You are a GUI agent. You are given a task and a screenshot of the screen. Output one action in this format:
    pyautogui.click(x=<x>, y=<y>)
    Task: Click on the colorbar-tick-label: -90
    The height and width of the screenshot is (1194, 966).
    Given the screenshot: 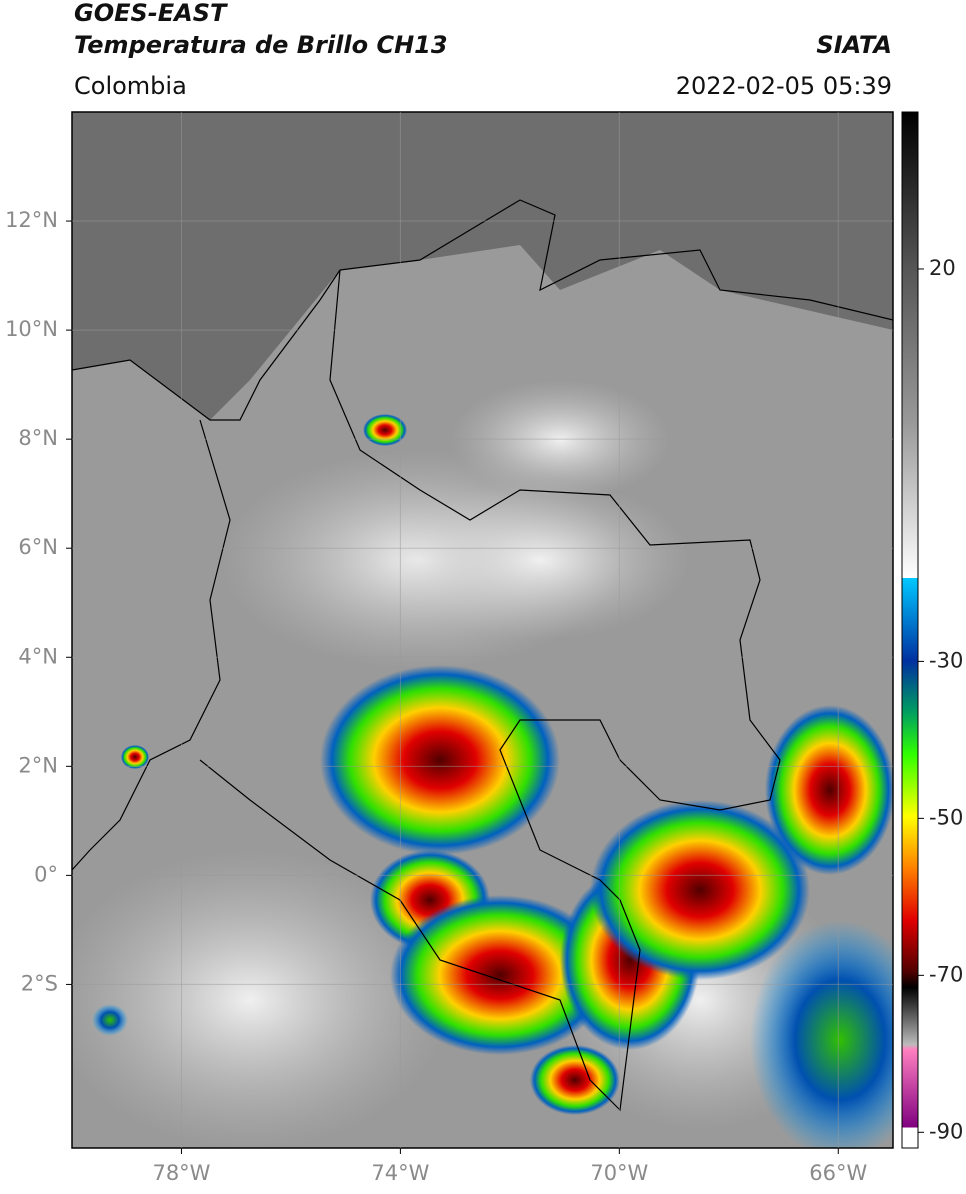 What is the action you would take?
    pyautogui.click(x=946, y=1131)
    